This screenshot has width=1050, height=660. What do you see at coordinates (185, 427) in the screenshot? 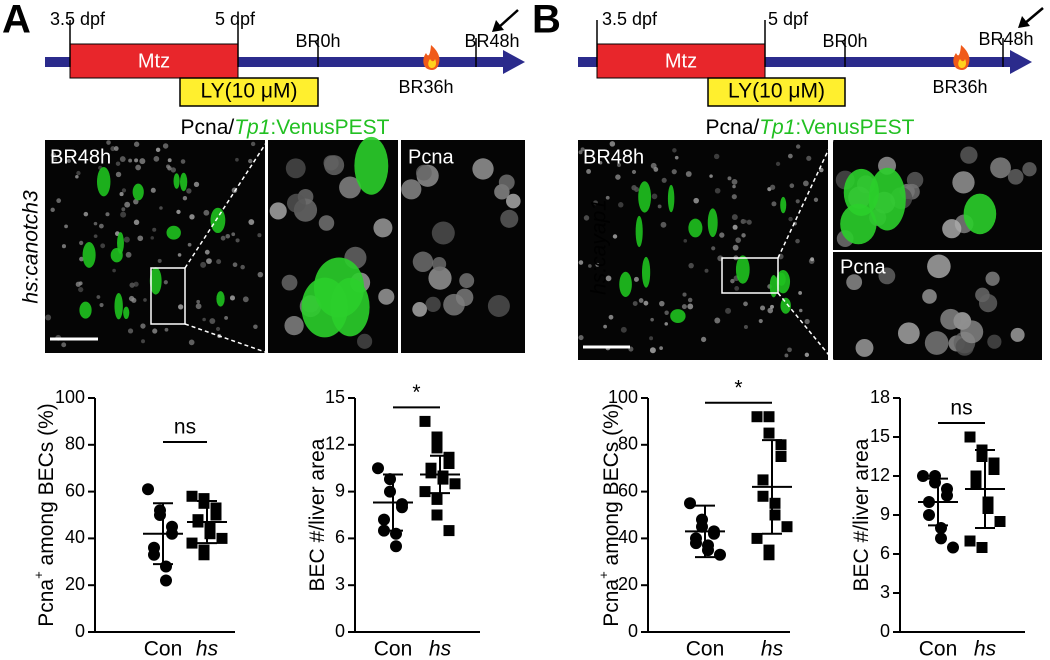
I see `significance-label: ns` at bounding box center [185, 427].